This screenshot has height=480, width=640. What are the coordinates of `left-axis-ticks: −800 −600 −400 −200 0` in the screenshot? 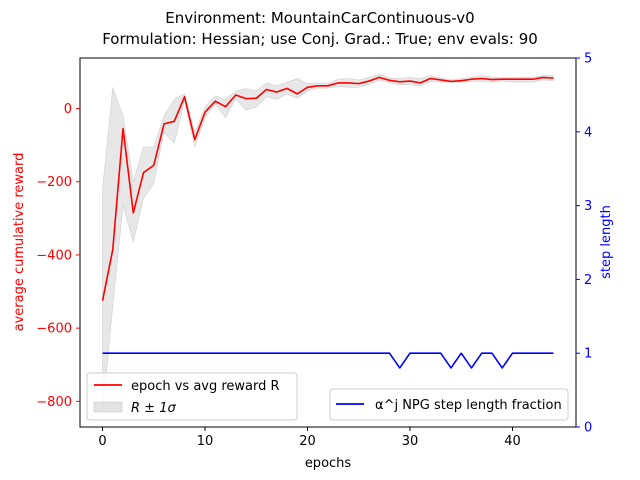 It's located at (58, 256).